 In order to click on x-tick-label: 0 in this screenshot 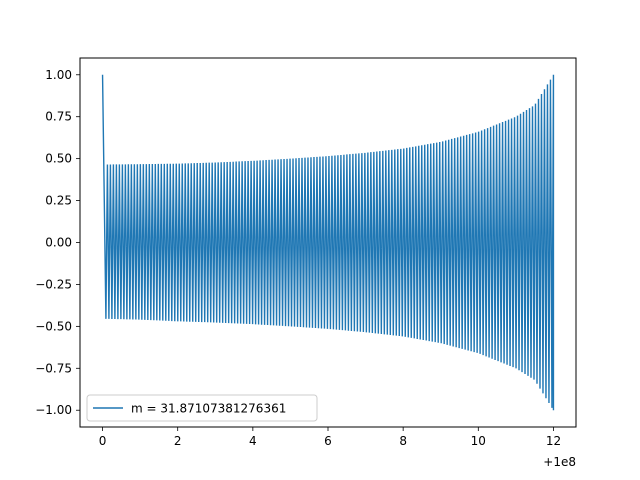, I will do `click(103, 441)`.